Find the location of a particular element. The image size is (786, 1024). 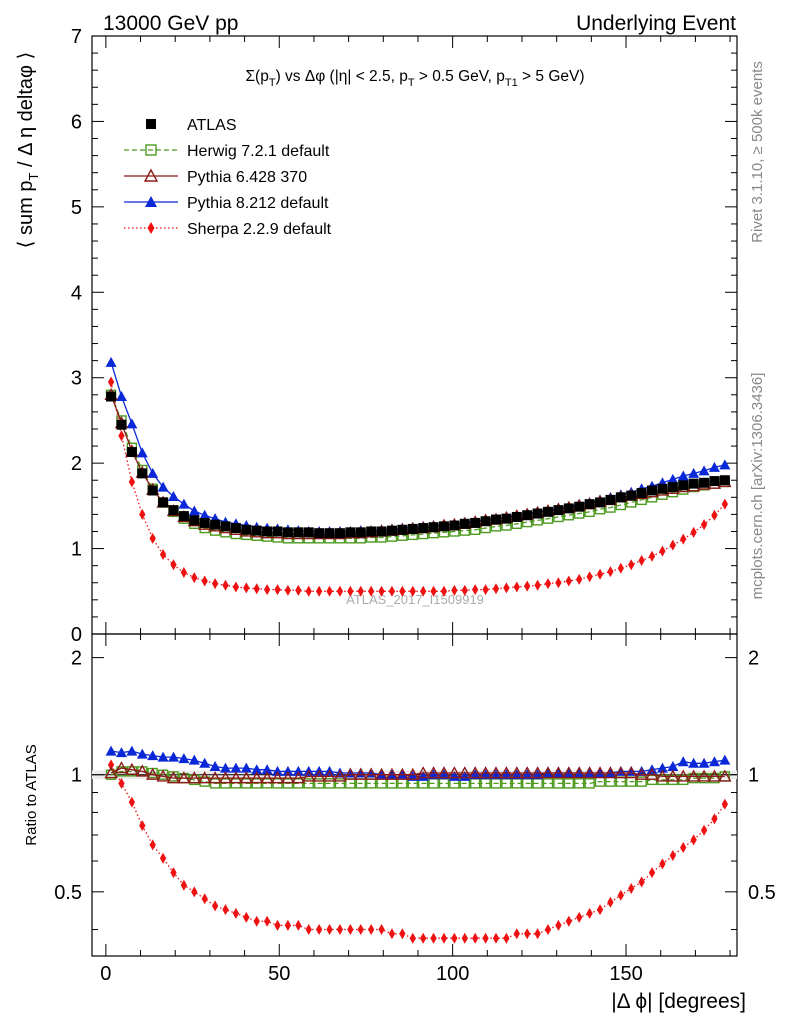

legend-item-pythia6: Pythia 6.428 370 is located at coordinates (215, 177).